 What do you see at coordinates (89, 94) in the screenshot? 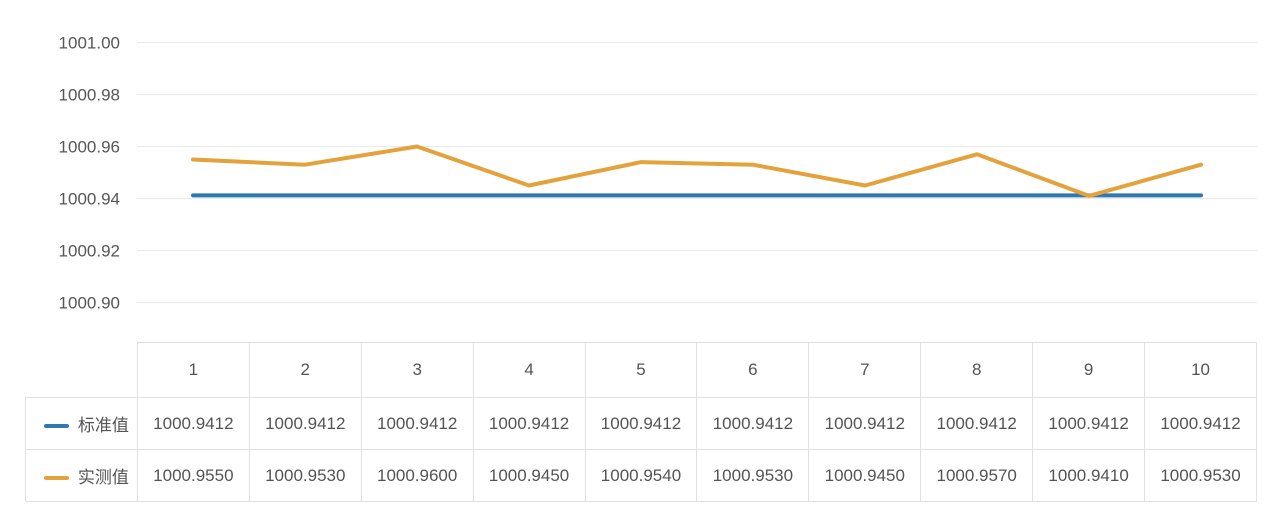
I see `y-axis-tick-label: 1000.98` at bounding box center [89, 94].